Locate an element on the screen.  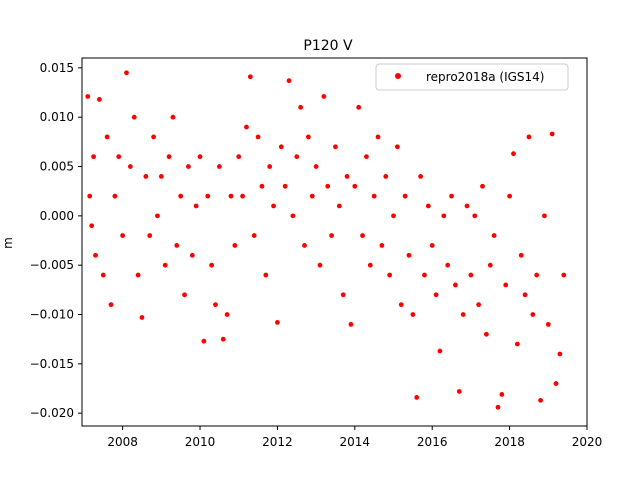
x-tick-label: 2020 is located at coordinates (587, 442).